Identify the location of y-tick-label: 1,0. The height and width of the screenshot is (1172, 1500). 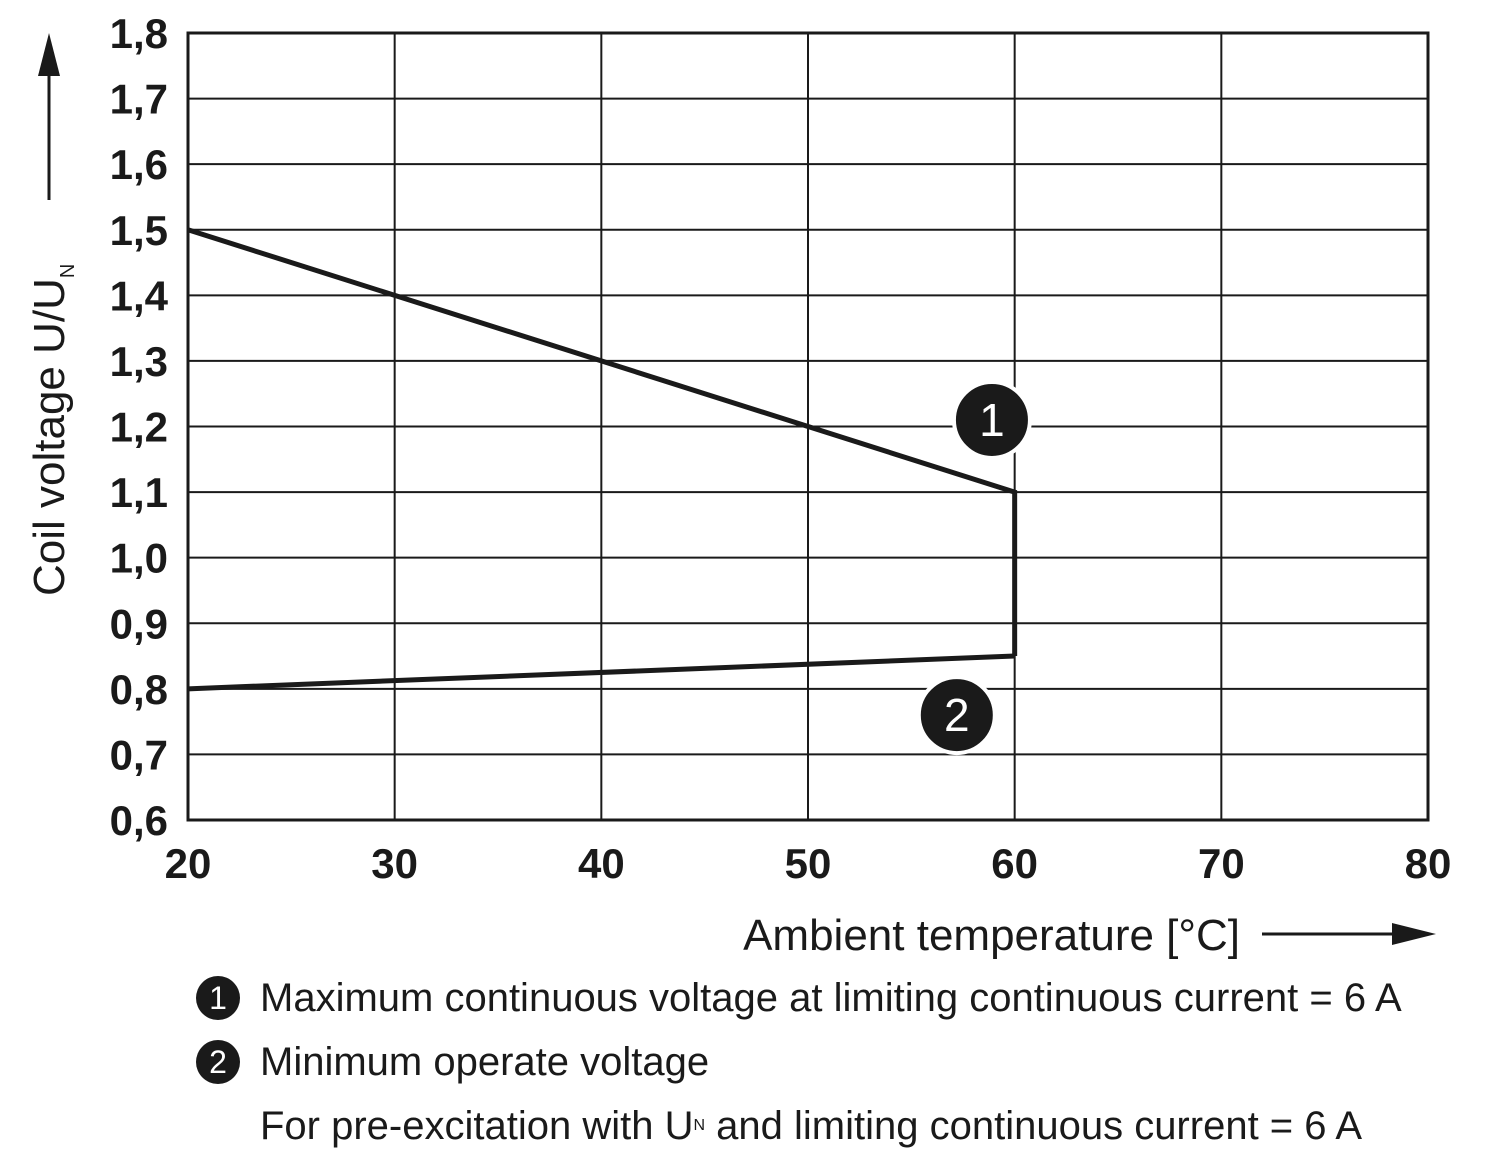
(139, 558).